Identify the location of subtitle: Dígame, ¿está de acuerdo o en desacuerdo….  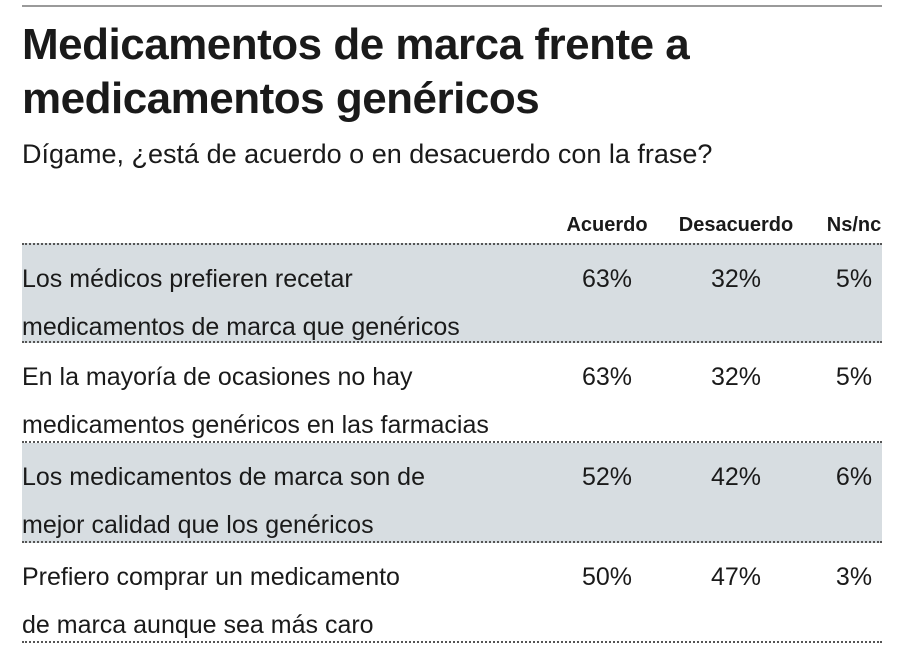
(367, 154).